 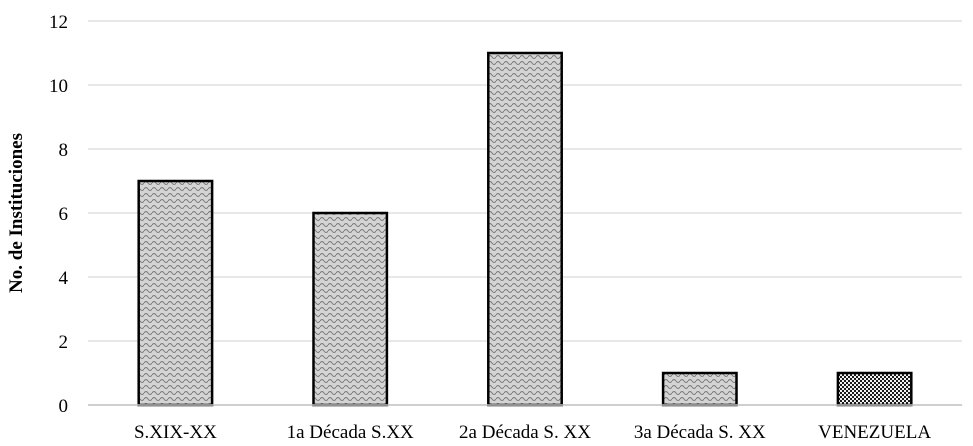 I want to click on x-tick-label: S.XIX-XX, so click(x=175, y=432).